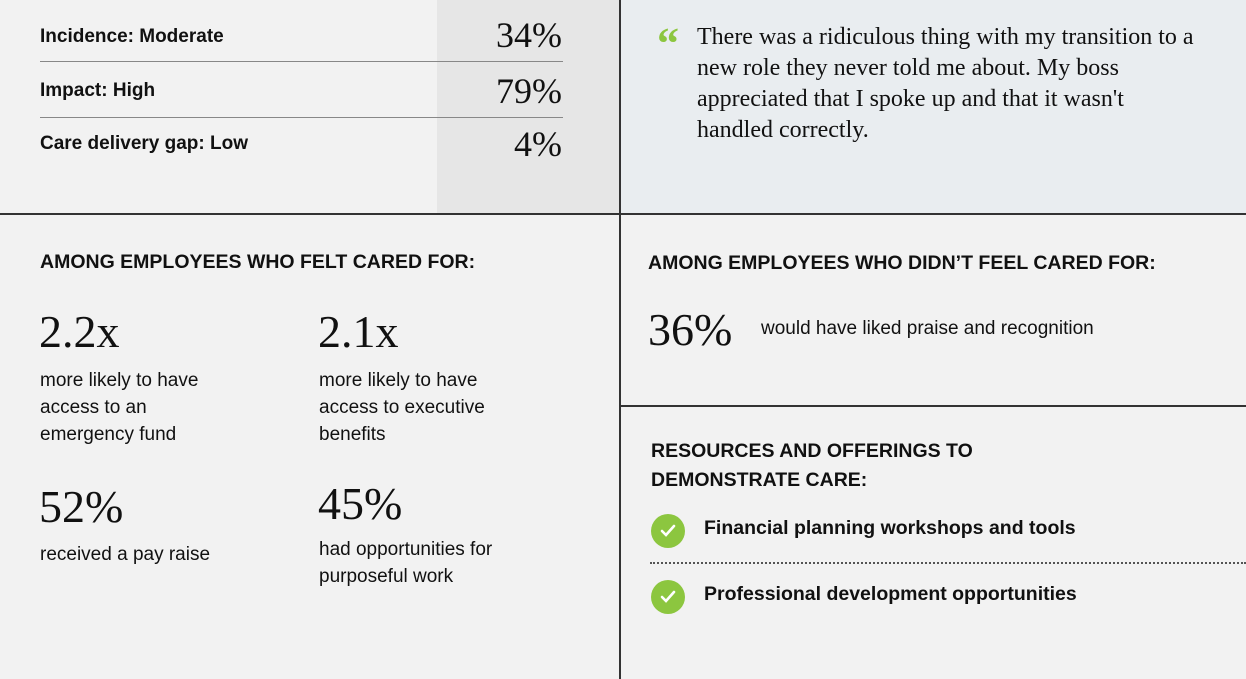 This screenshot has height=679, width=1246. I want to click on stat-value: 2.1x, so click(358, 331).